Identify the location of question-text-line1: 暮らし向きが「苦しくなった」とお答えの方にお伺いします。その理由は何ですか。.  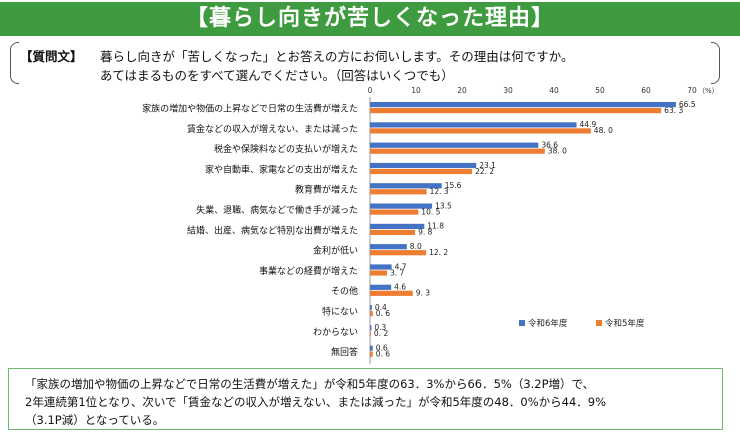
(337, 56).